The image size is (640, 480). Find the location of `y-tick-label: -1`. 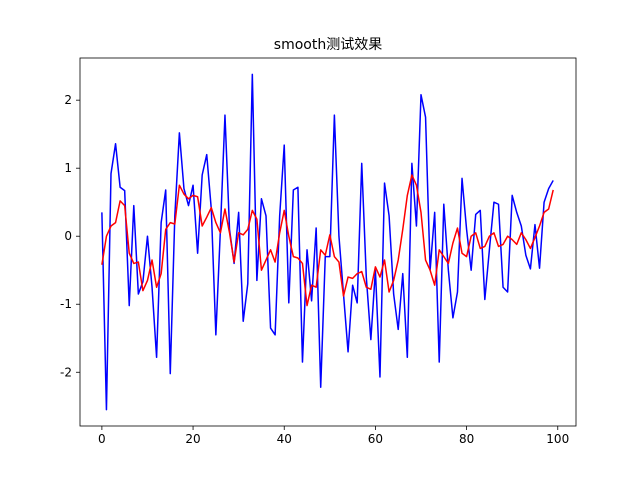

y-tick-label: -1 is located at coordinates (66, 304).